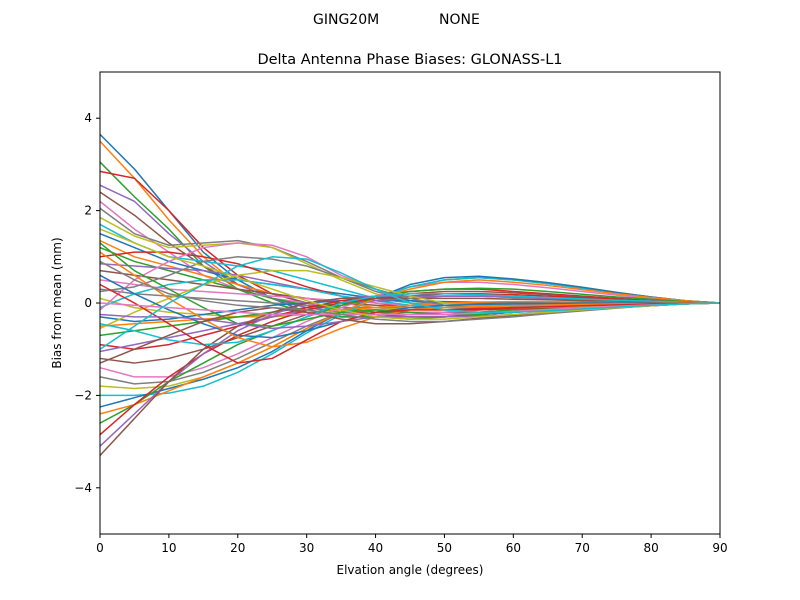  What do you see at coordinates (100, 548) in the screenshot?
I see `x-tick-label: 0` at bounding box center [100, 548].